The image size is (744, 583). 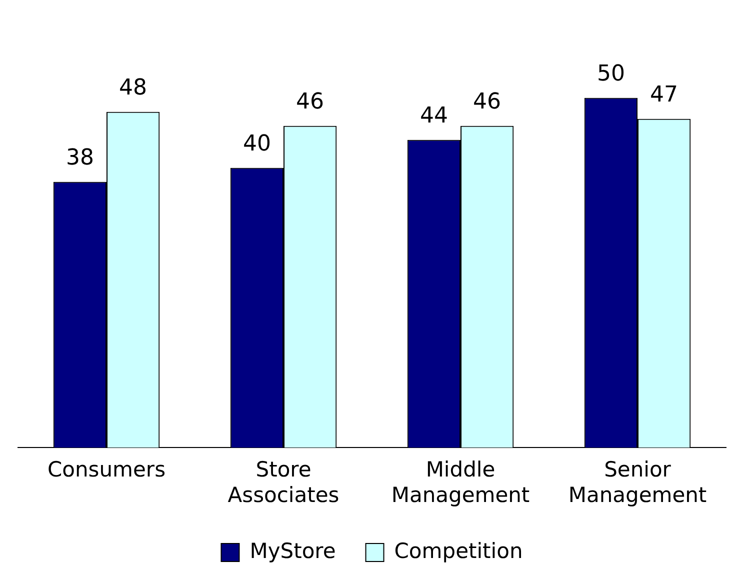 I want to click on data-label: 40, so click(x=256, y=144).